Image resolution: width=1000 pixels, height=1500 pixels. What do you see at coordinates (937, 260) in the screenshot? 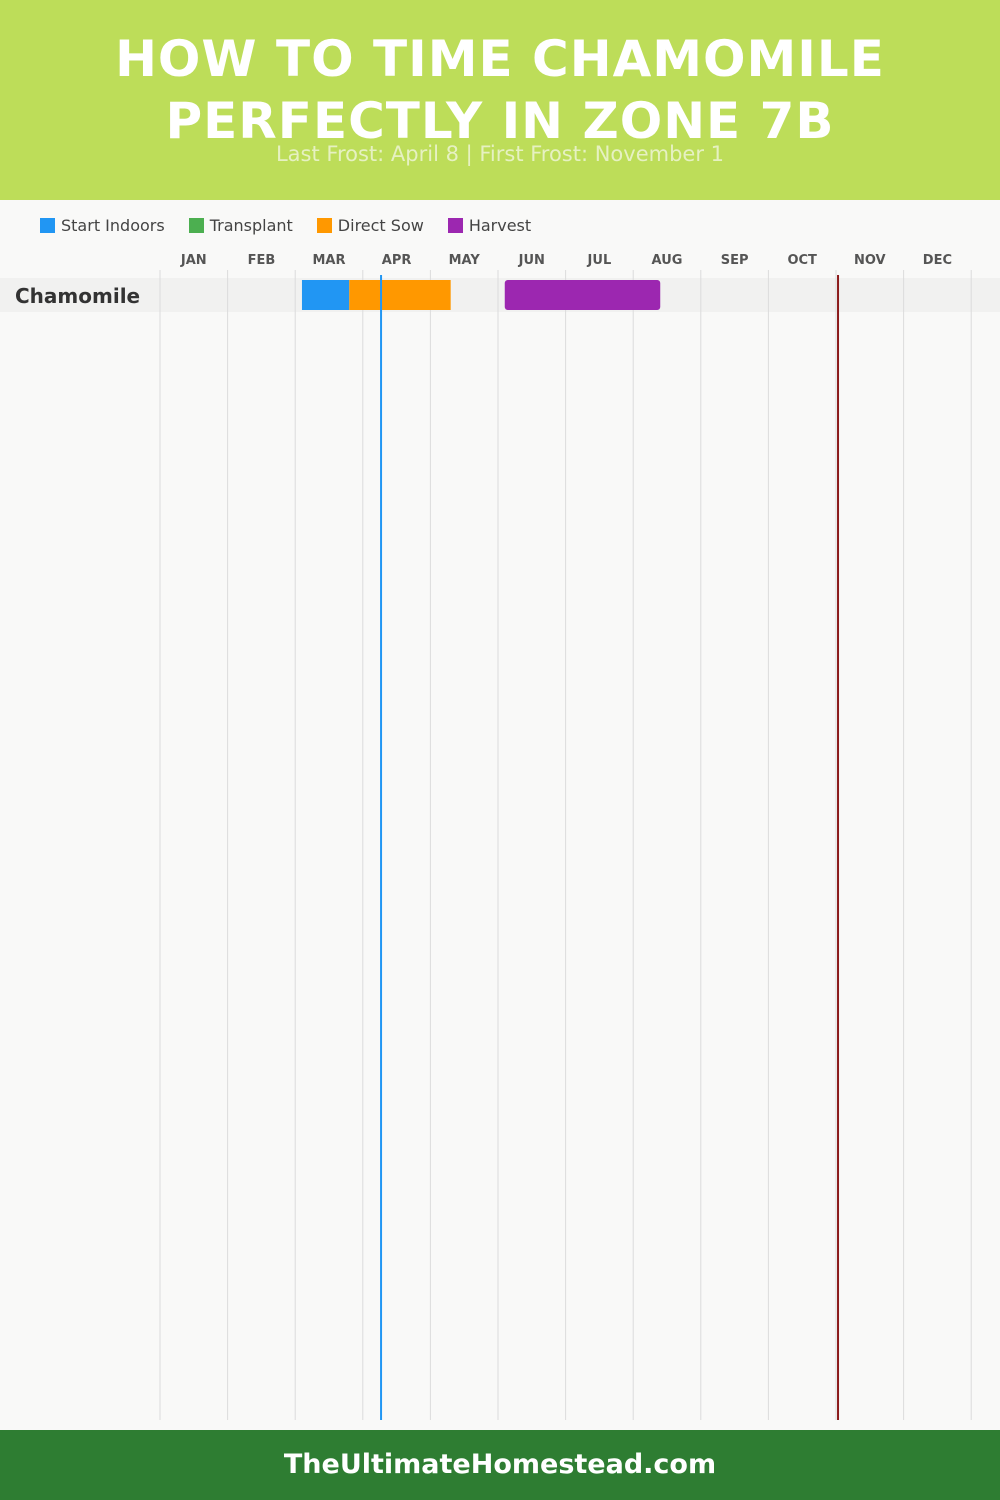
I see `month-label: DEC` at bounding box center [937, 260].